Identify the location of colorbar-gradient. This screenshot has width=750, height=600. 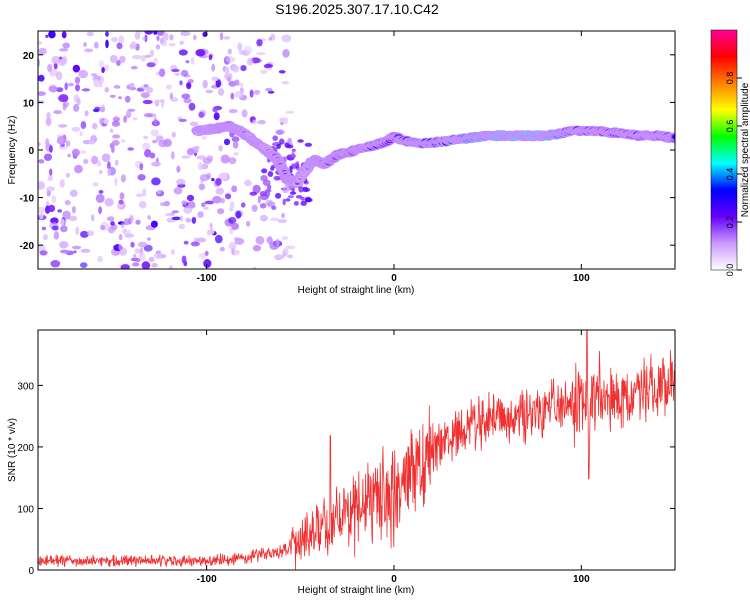
(724, 150).